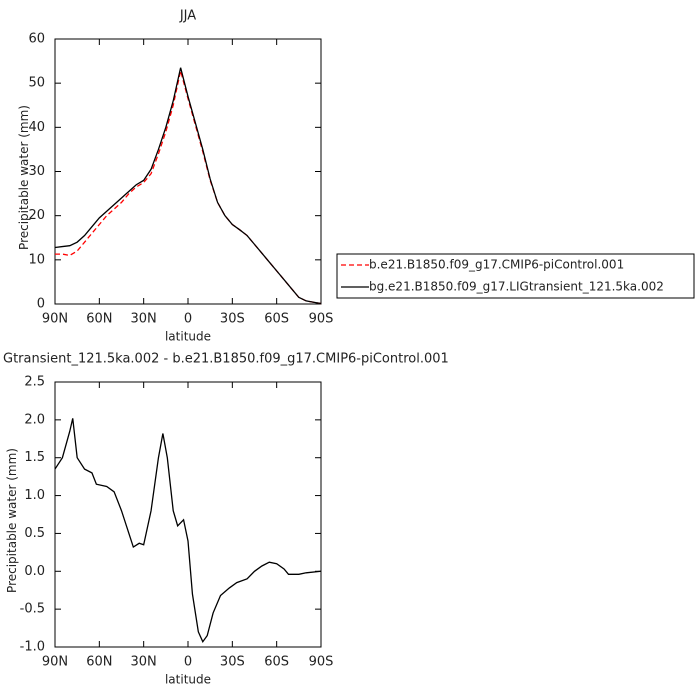 The width and height of the screenshot is (700, 700). I want to click on y-tick-label: -1.0, so click(32, 647).